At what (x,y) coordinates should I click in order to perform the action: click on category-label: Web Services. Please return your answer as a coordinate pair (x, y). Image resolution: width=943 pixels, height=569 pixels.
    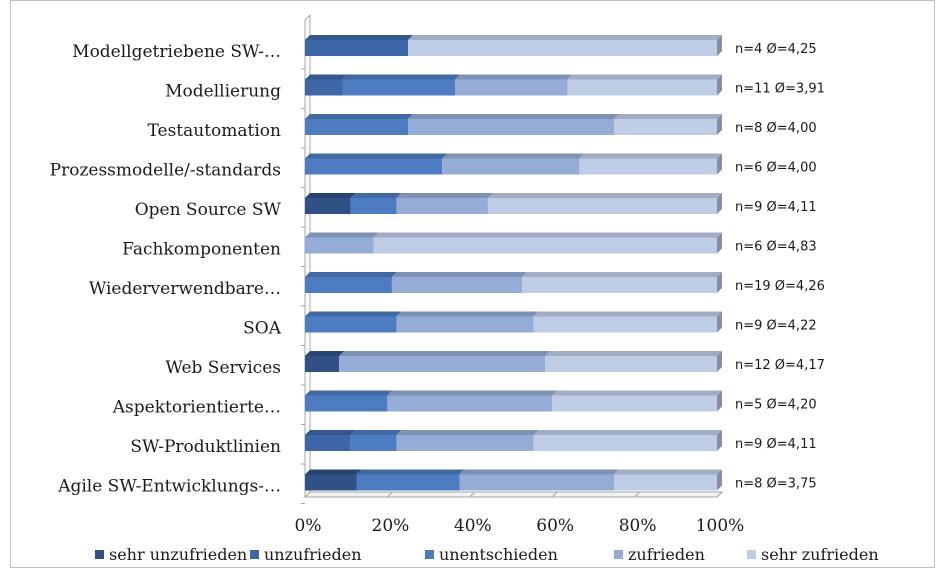
    Looking at the image, I should click on (223, 368).